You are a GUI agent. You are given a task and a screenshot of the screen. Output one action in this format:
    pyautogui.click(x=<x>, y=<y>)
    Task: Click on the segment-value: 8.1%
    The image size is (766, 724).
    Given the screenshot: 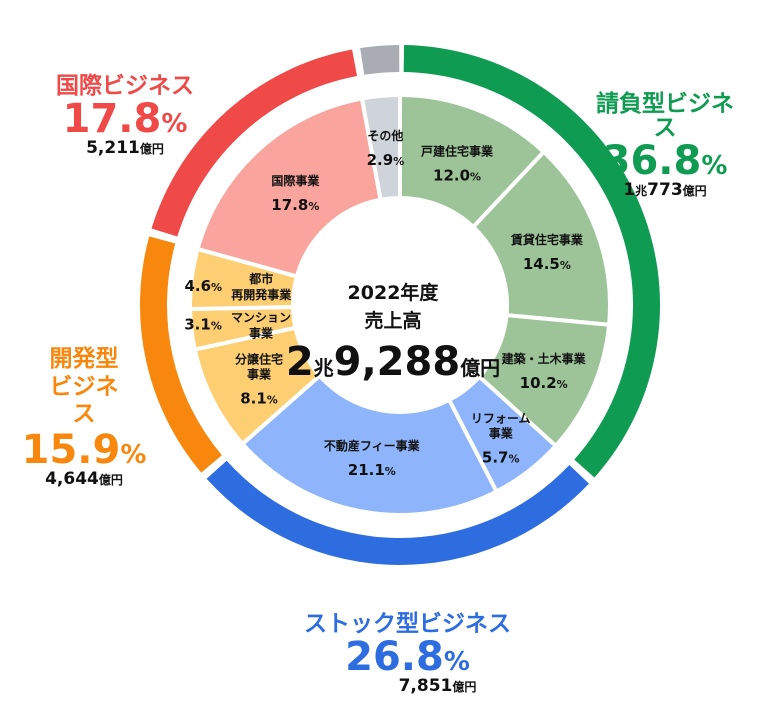 What is the action you would take?
    pyautogui.click(x=259, y=398)
    